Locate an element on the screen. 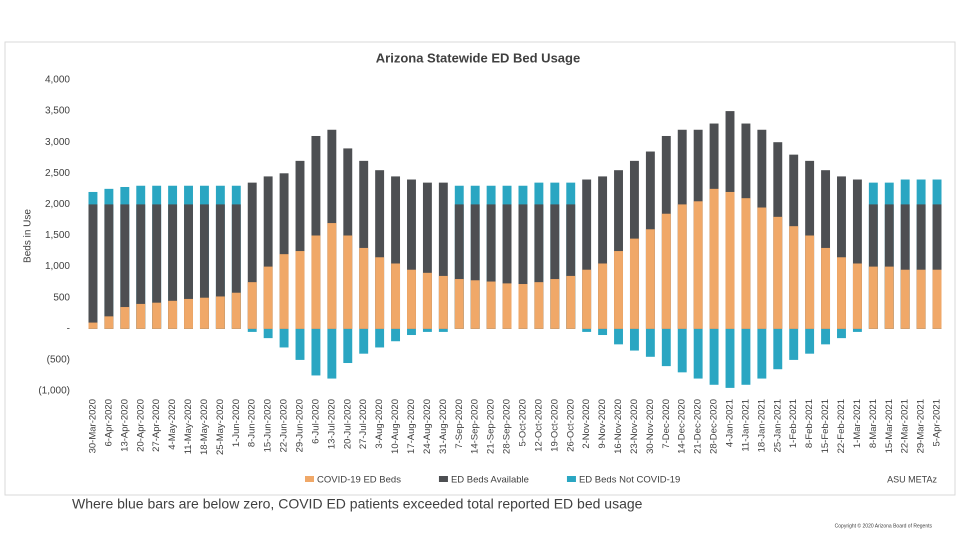  x-tick-label: 26-Oct-2020 is located at coordinates (570, 425).